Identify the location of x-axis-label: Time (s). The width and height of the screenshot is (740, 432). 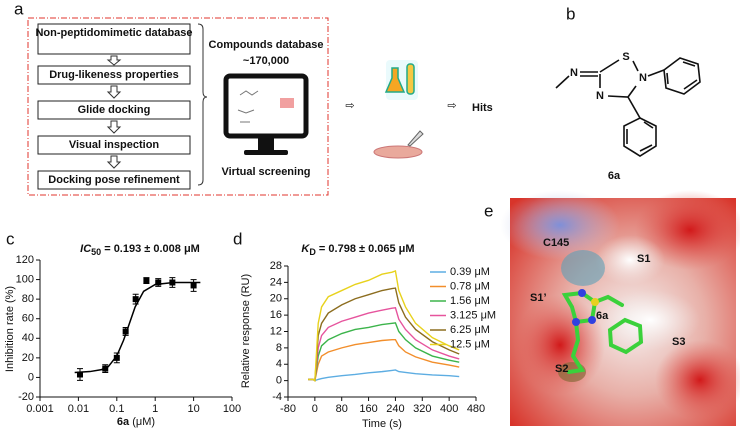
(382, 424).